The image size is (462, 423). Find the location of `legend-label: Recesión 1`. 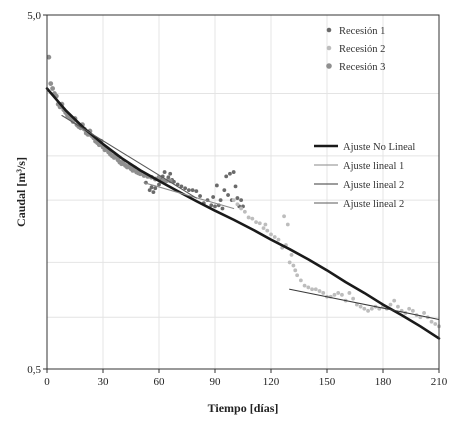

legend-label: Recesión 1 is located at coordinates (362, 31).